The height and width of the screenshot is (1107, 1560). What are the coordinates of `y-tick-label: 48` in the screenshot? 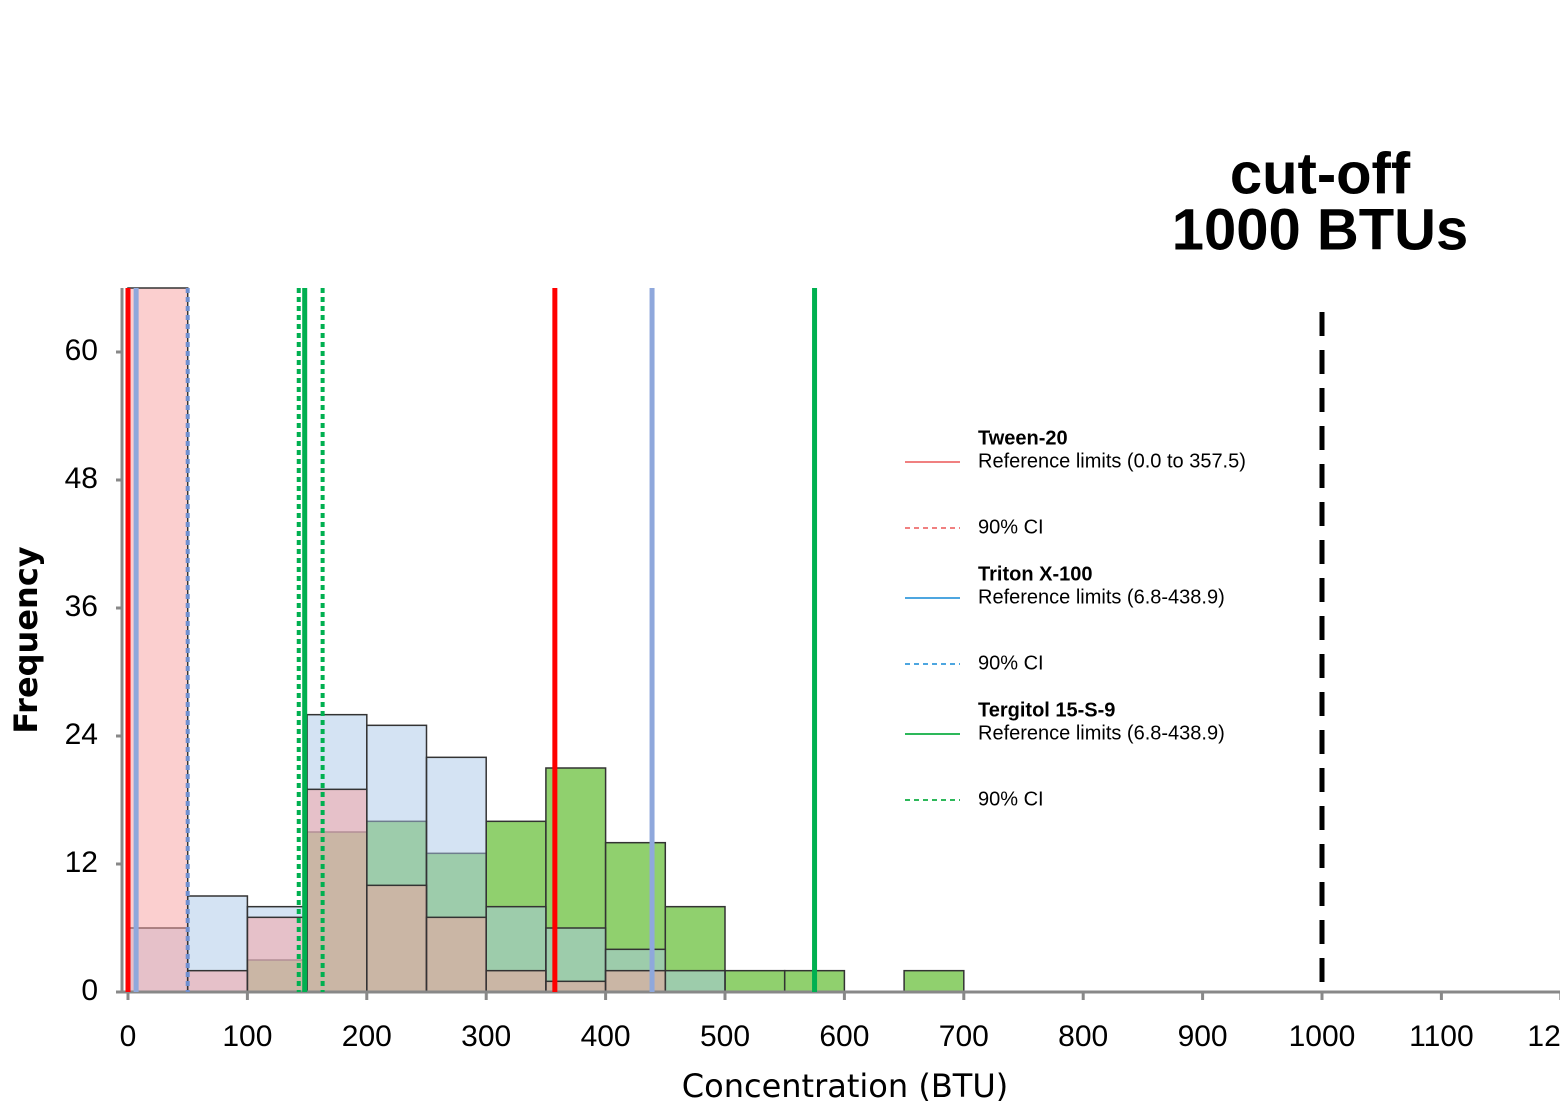 It's located at (81, 478).